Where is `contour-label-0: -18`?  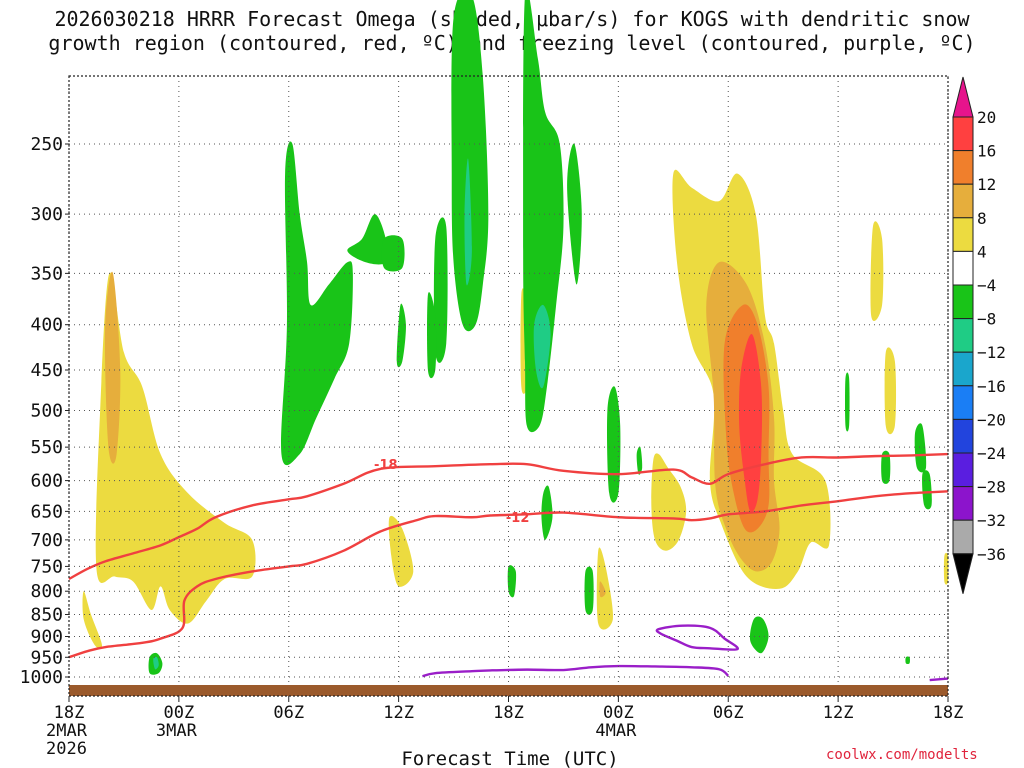
contour-label-0: -18 is located at coordinates (386, 465).